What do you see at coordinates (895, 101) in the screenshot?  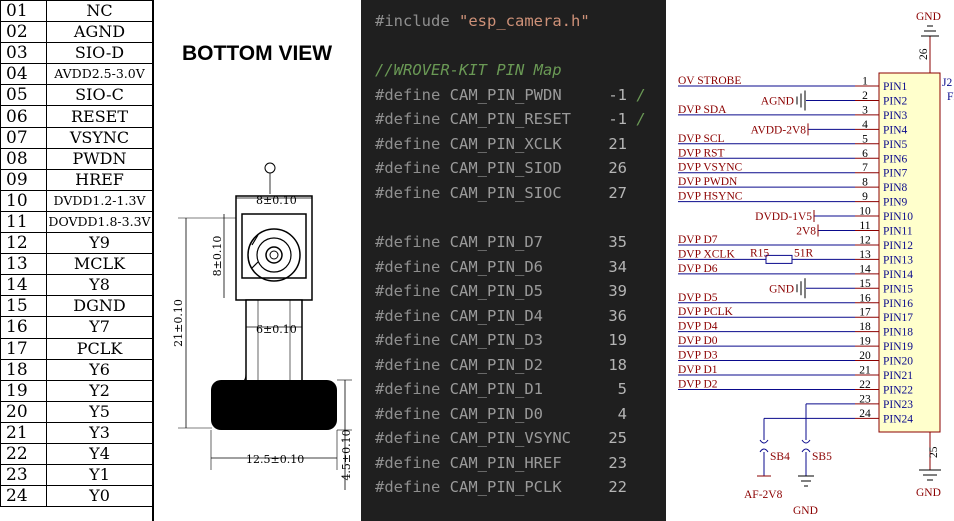 I see `pin-name: PIN2` at bounding box center [895, 101].